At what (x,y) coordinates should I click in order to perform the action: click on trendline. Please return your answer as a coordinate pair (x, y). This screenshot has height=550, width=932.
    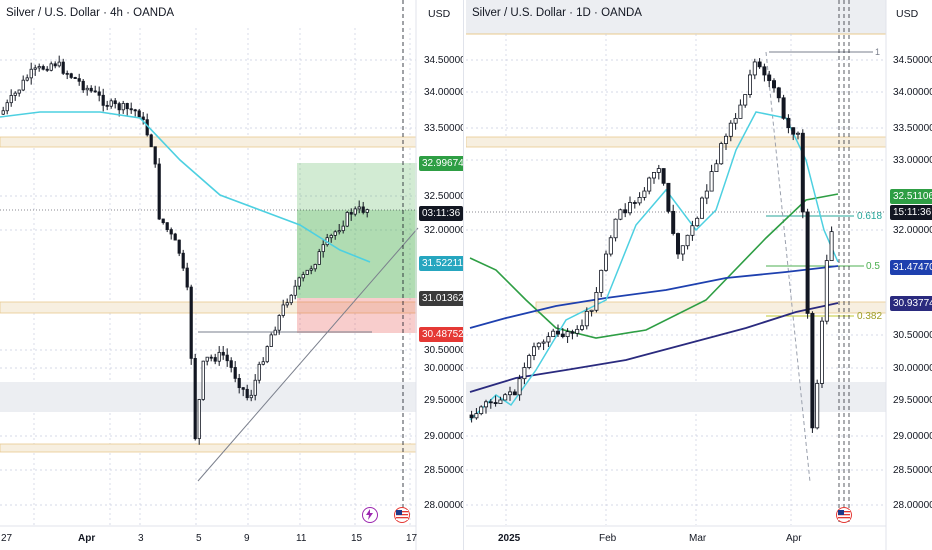
    Looking at the image, I should click on (308, 354).